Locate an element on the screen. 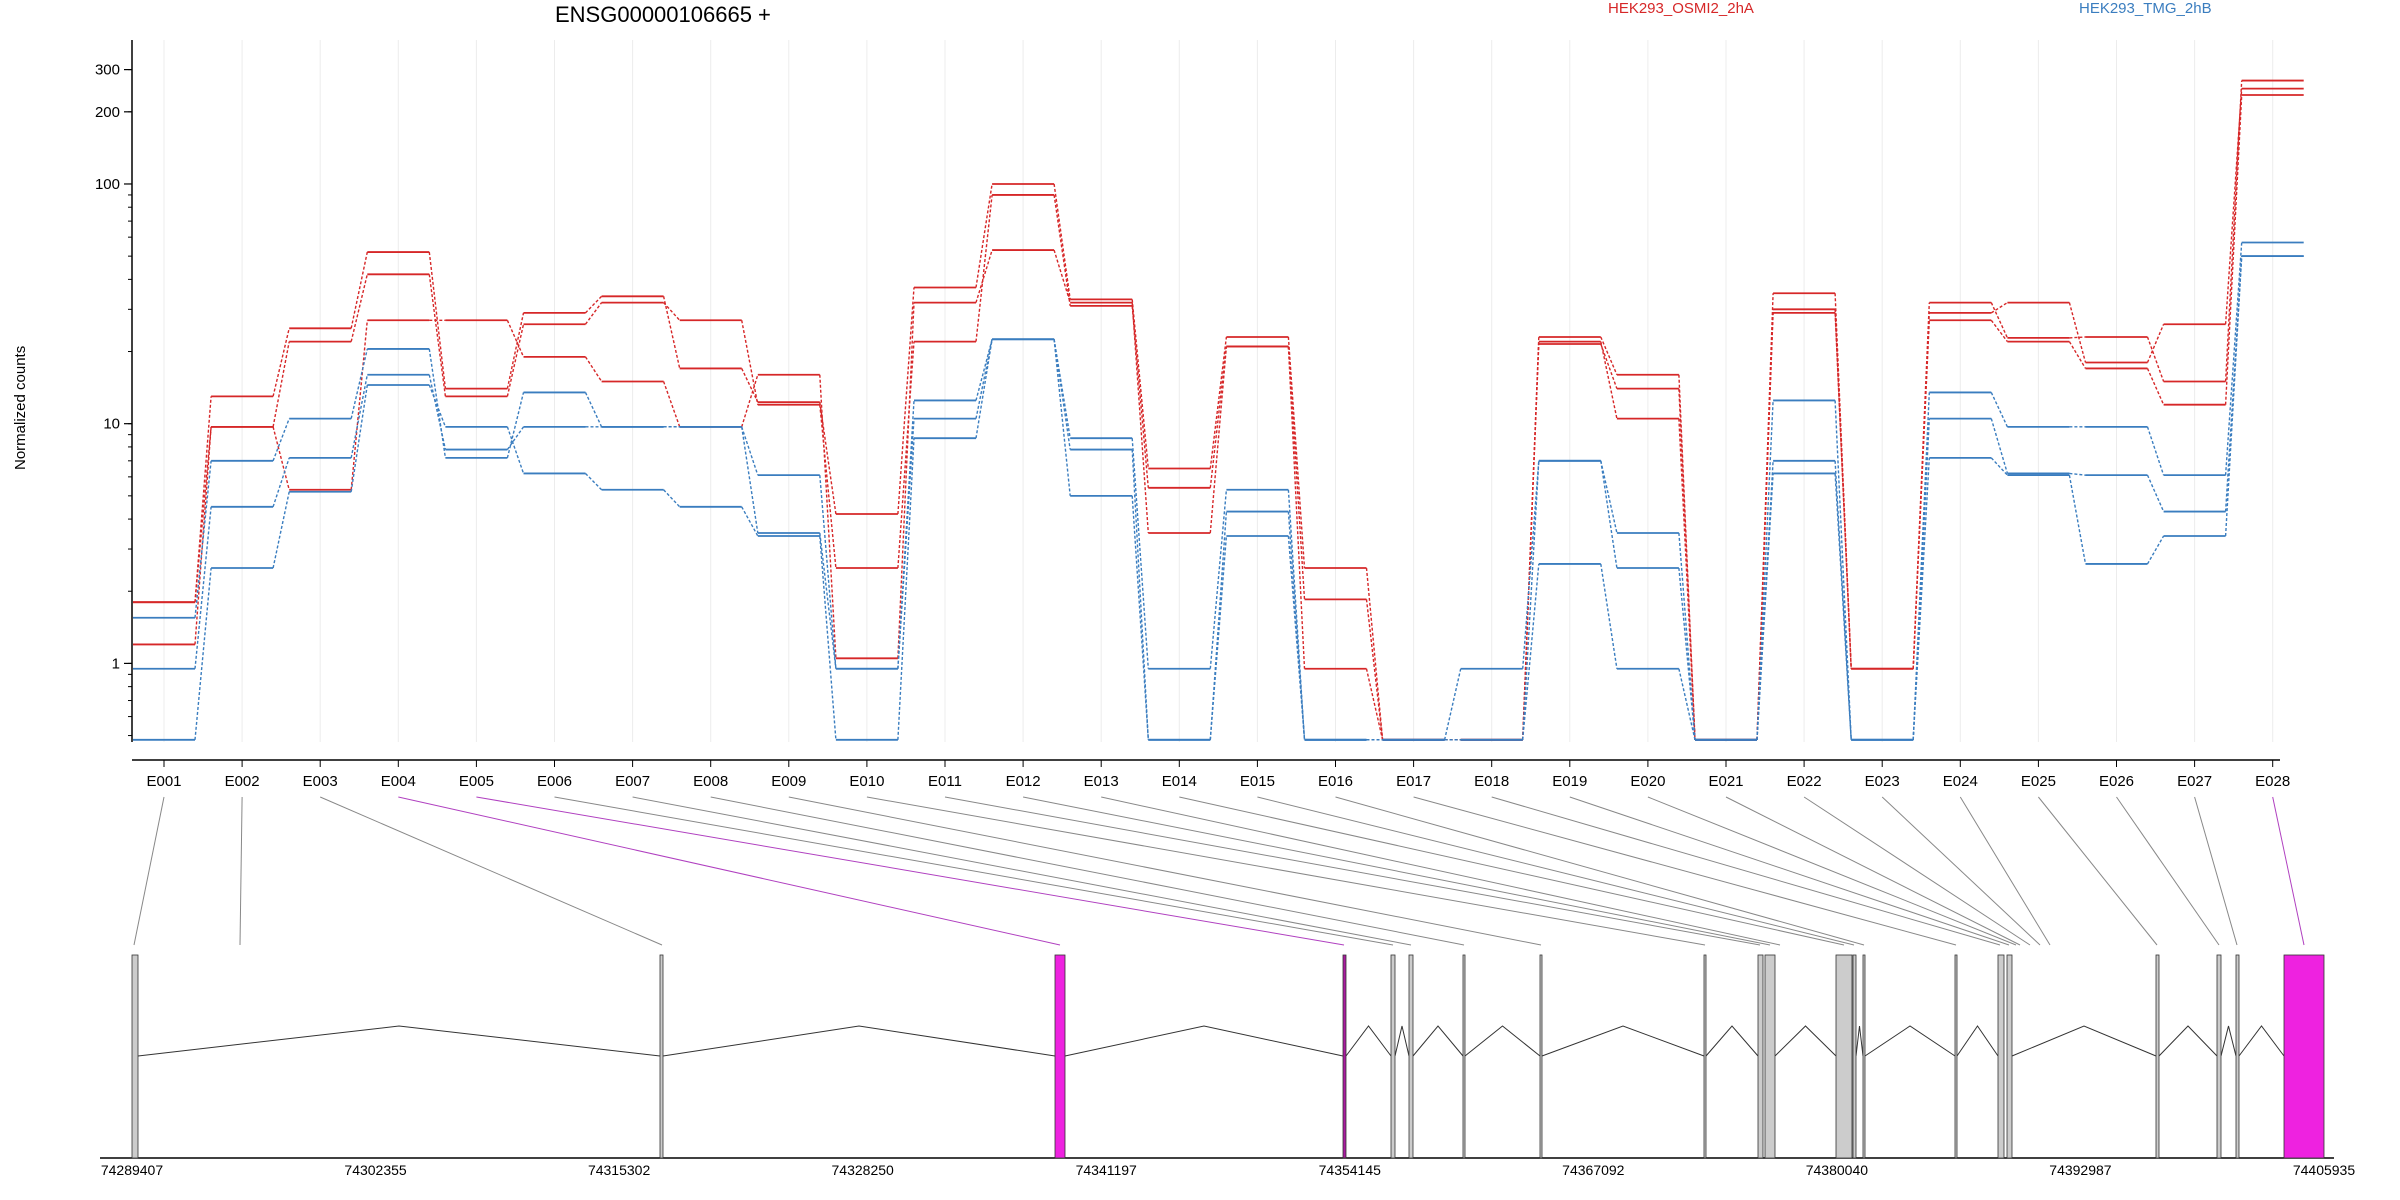  x-tick-label: E017 is located at coordinates (1413, 781).